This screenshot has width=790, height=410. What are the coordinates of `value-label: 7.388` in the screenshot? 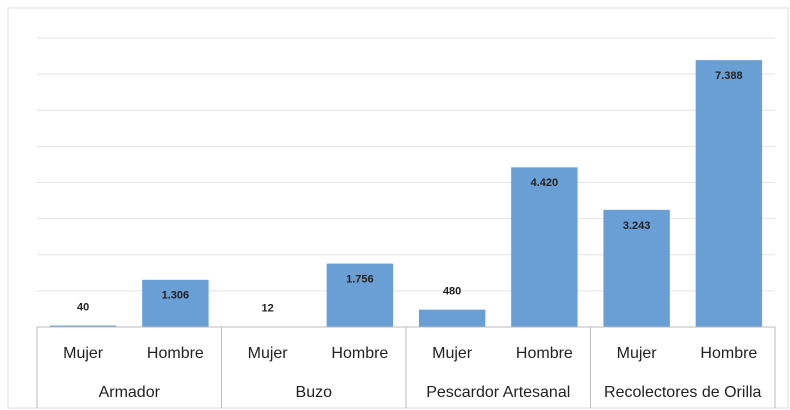 It's located at (729, 76).